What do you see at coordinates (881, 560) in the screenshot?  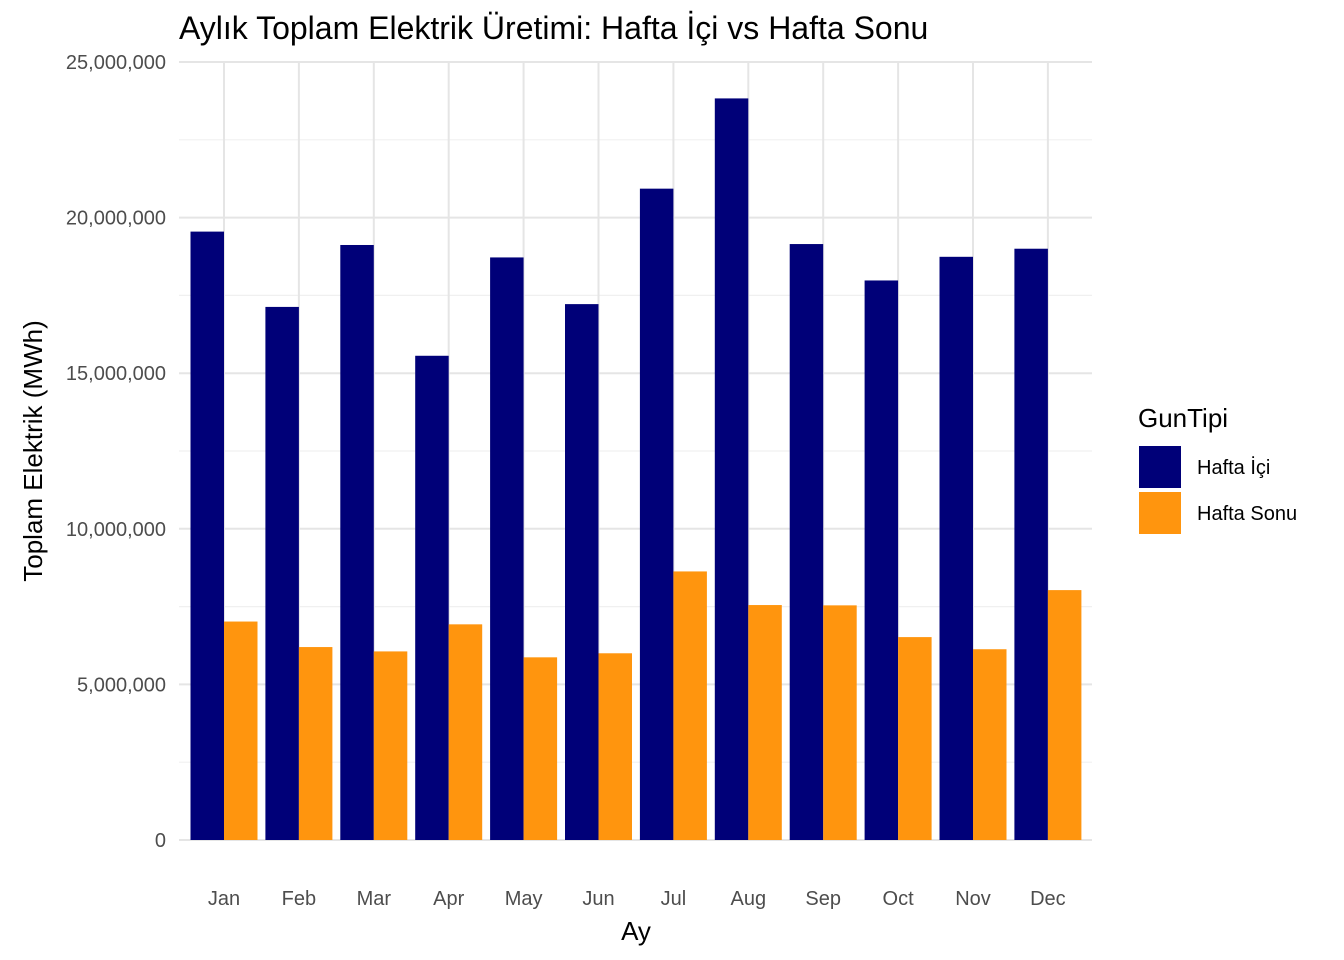 I see `bar-hafta-ici-oct` at bounding box center [881, 560].